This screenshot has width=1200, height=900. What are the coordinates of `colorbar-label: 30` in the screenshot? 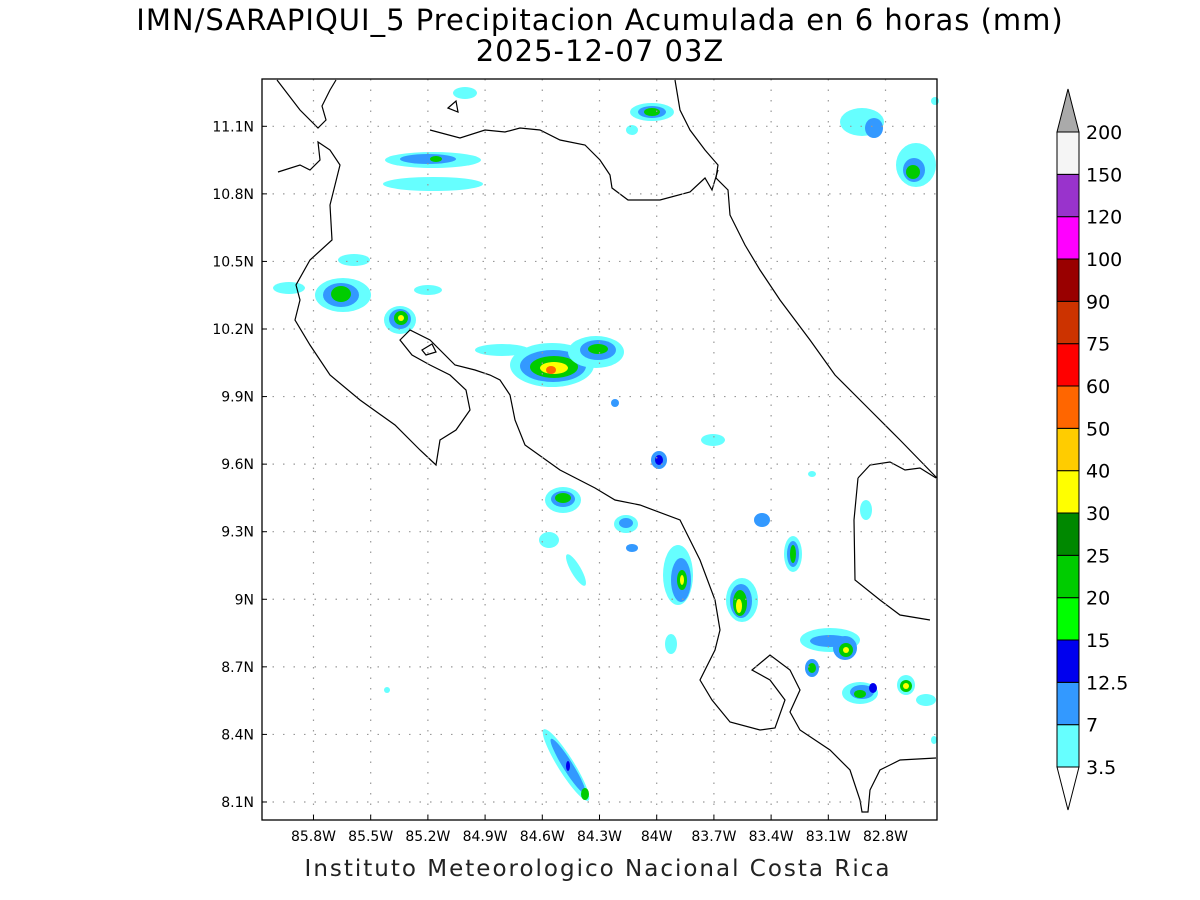 It's located at (1098, 514).